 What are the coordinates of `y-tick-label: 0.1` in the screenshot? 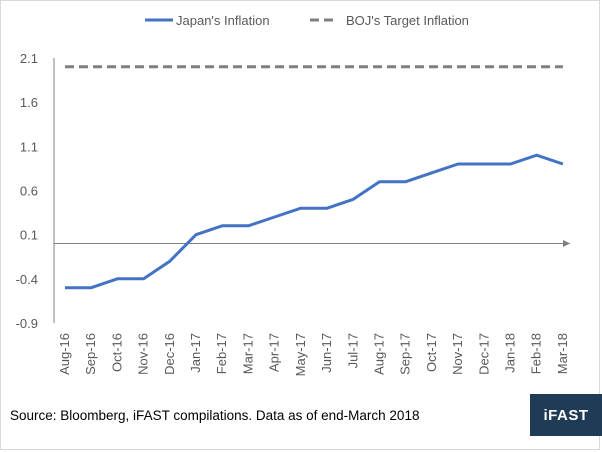 It's located at (29, 235).